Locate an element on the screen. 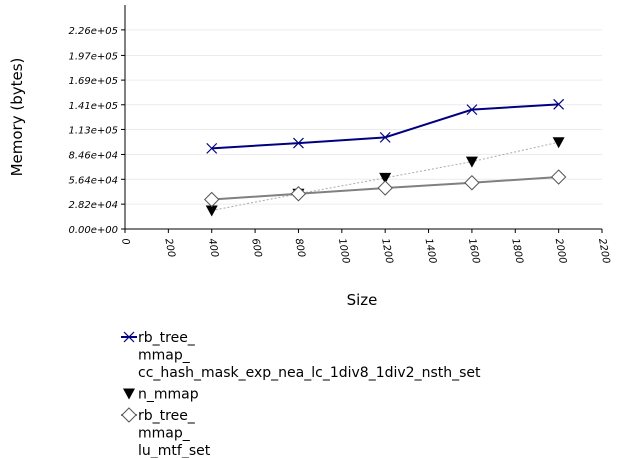 The image size is (620, 458). x-axis-title: Size is located at coordinates (362, 300).